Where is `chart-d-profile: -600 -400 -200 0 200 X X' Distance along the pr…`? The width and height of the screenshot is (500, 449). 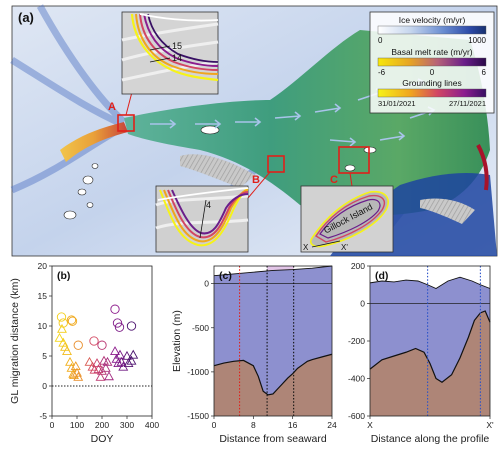 chart-d-profile: -600 -400 -200 0 200 X X' Distance along the pr… is located at coordinates (421, 353).